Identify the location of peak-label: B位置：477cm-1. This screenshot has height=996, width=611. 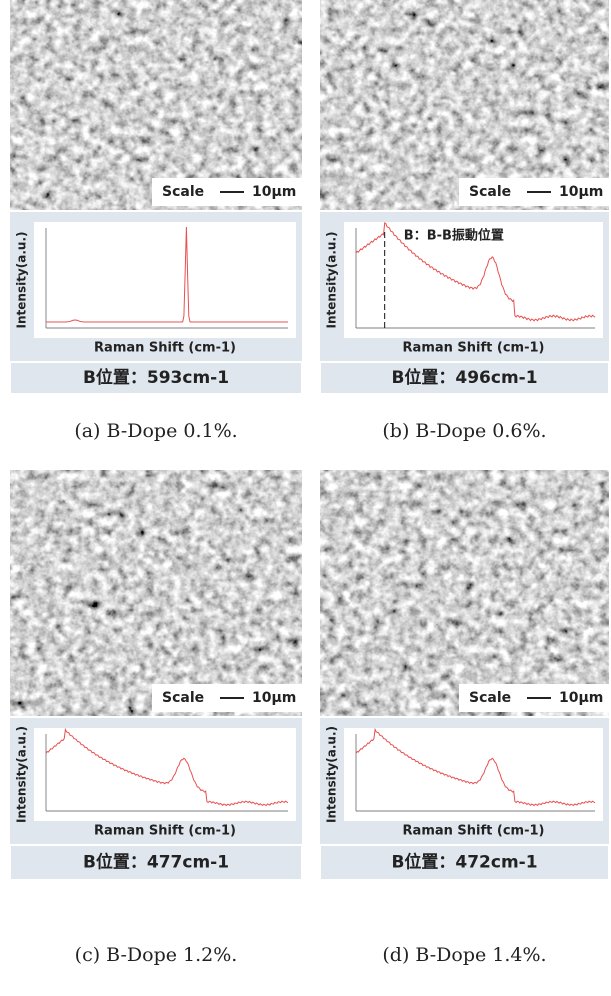
(156, 862).